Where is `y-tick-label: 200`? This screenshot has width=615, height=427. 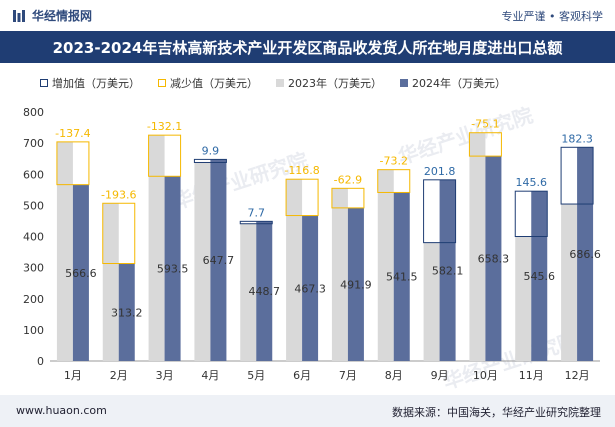
y-tick-label: 200 is located at coordinates (33, 299).